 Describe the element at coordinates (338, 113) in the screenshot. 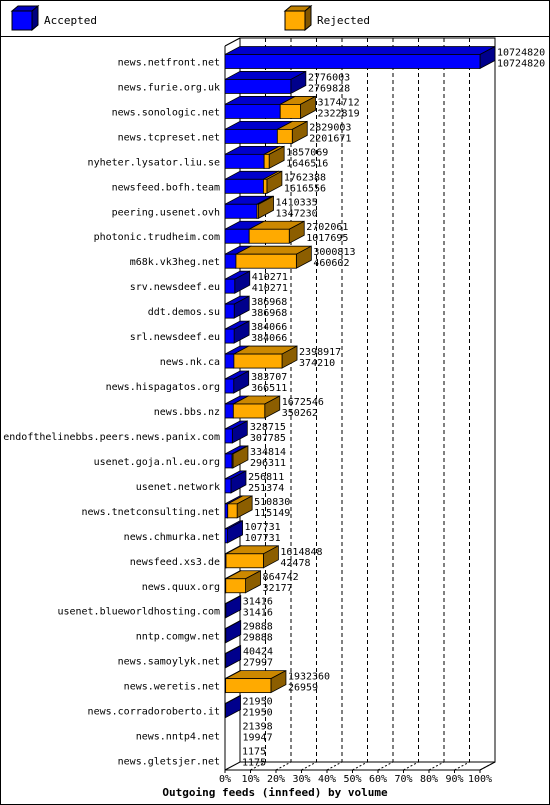

I see `value-label-accepted: 2322819` at that location.